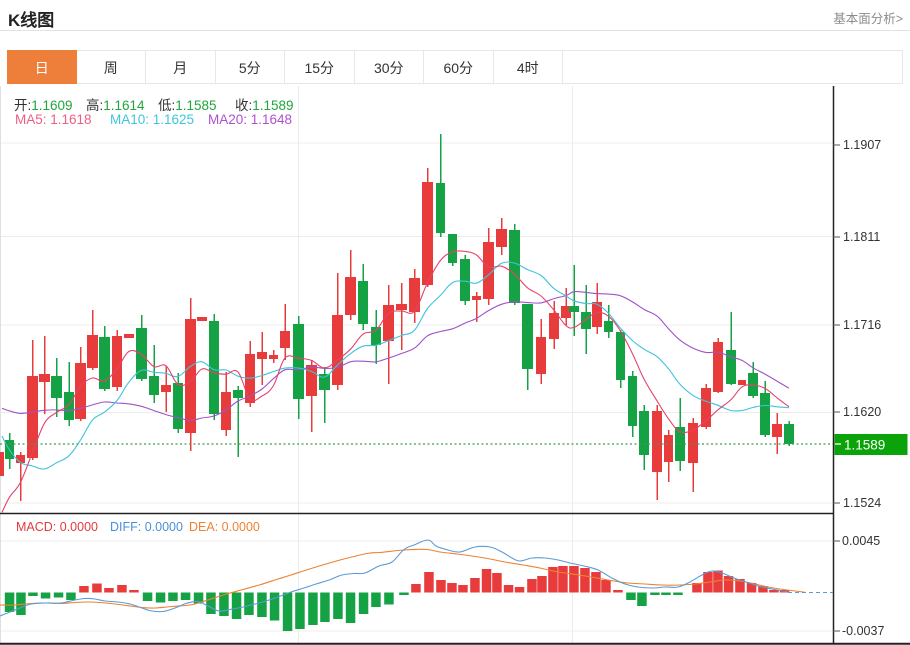 The height and width of the screenshot is (645, 910). Describe the element at coordinates (861, 237) in the screenshot. I see `svg-text: 1.1811` at that location.